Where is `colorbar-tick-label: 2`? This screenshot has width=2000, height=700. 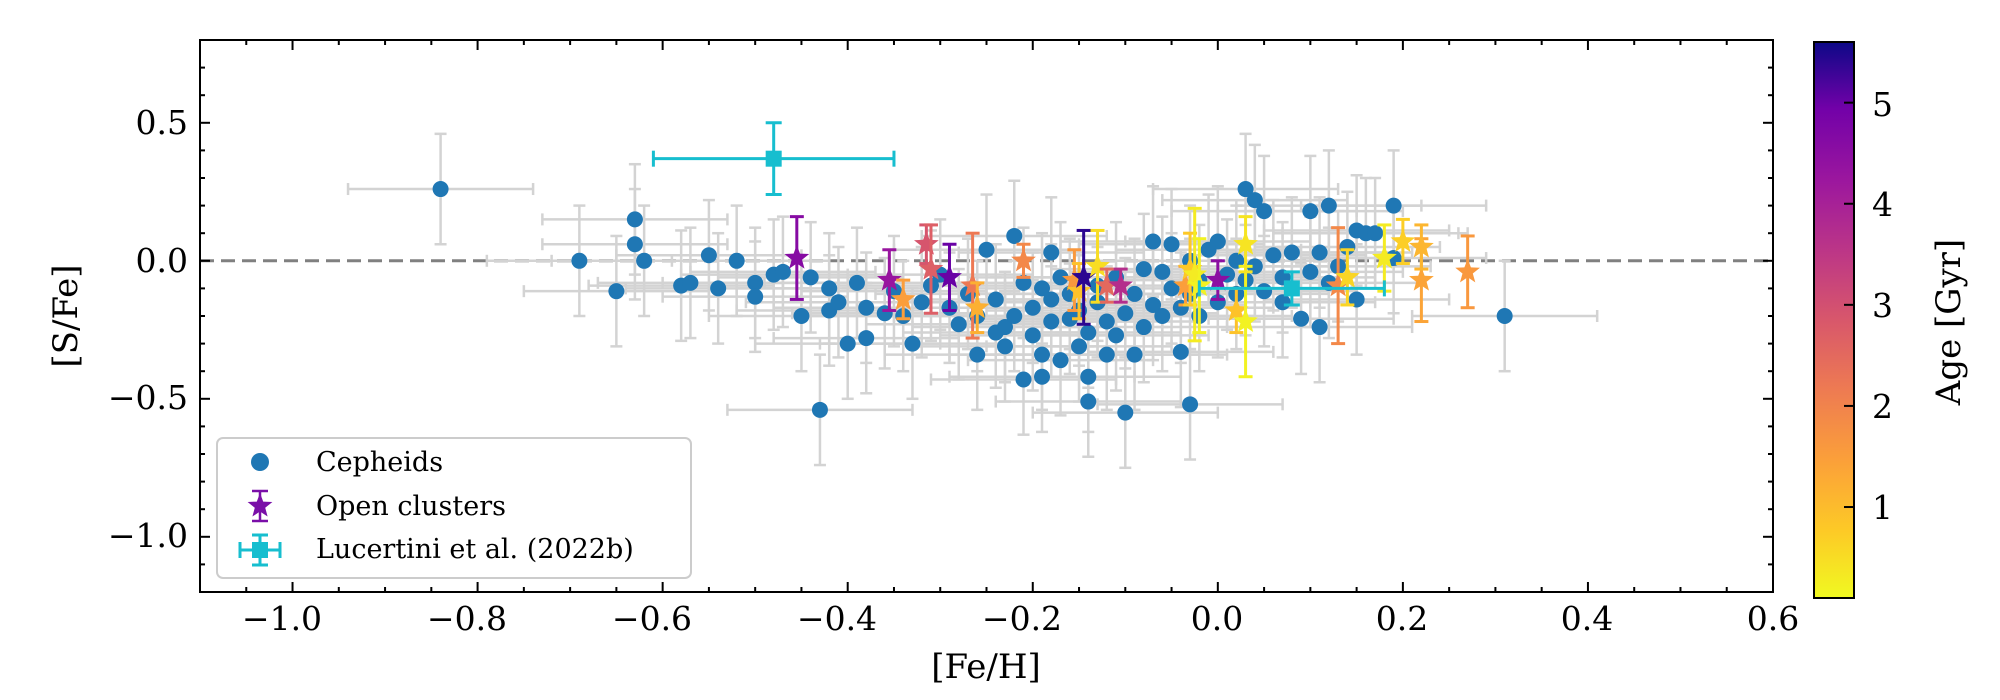 colorbar-tick-label: 2 is located at coordinates (1882, 406).